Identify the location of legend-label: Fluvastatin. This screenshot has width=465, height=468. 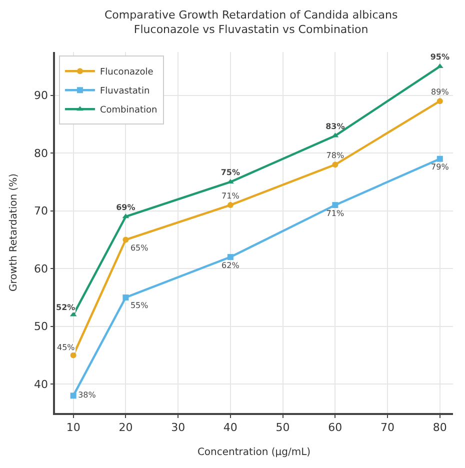
(125, 91).